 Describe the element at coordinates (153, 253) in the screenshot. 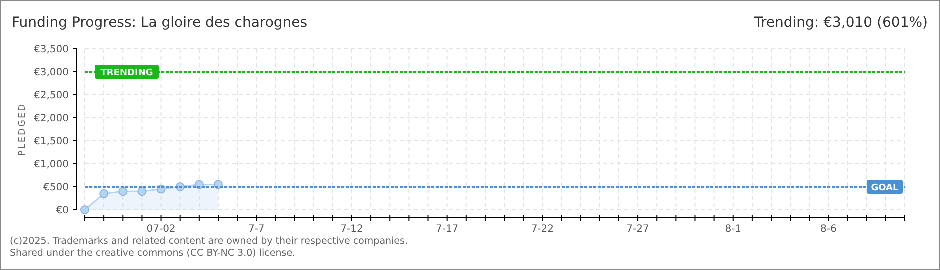

I see `text: Shared under the creative commons (CC BY-NC 3.0) license.` at that location.